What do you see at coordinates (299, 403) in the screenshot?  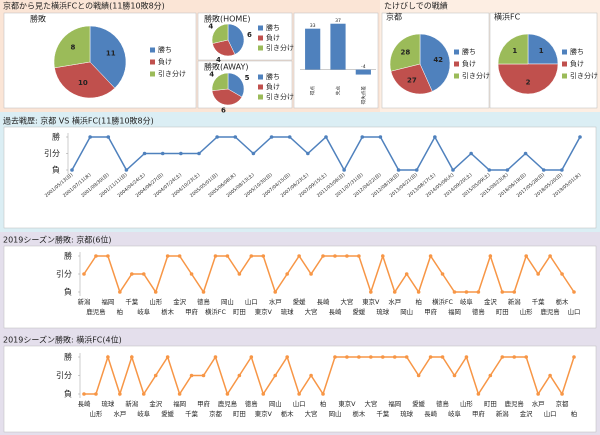 I see `x-tick-label: 山口` at bounding box center [299, 403].